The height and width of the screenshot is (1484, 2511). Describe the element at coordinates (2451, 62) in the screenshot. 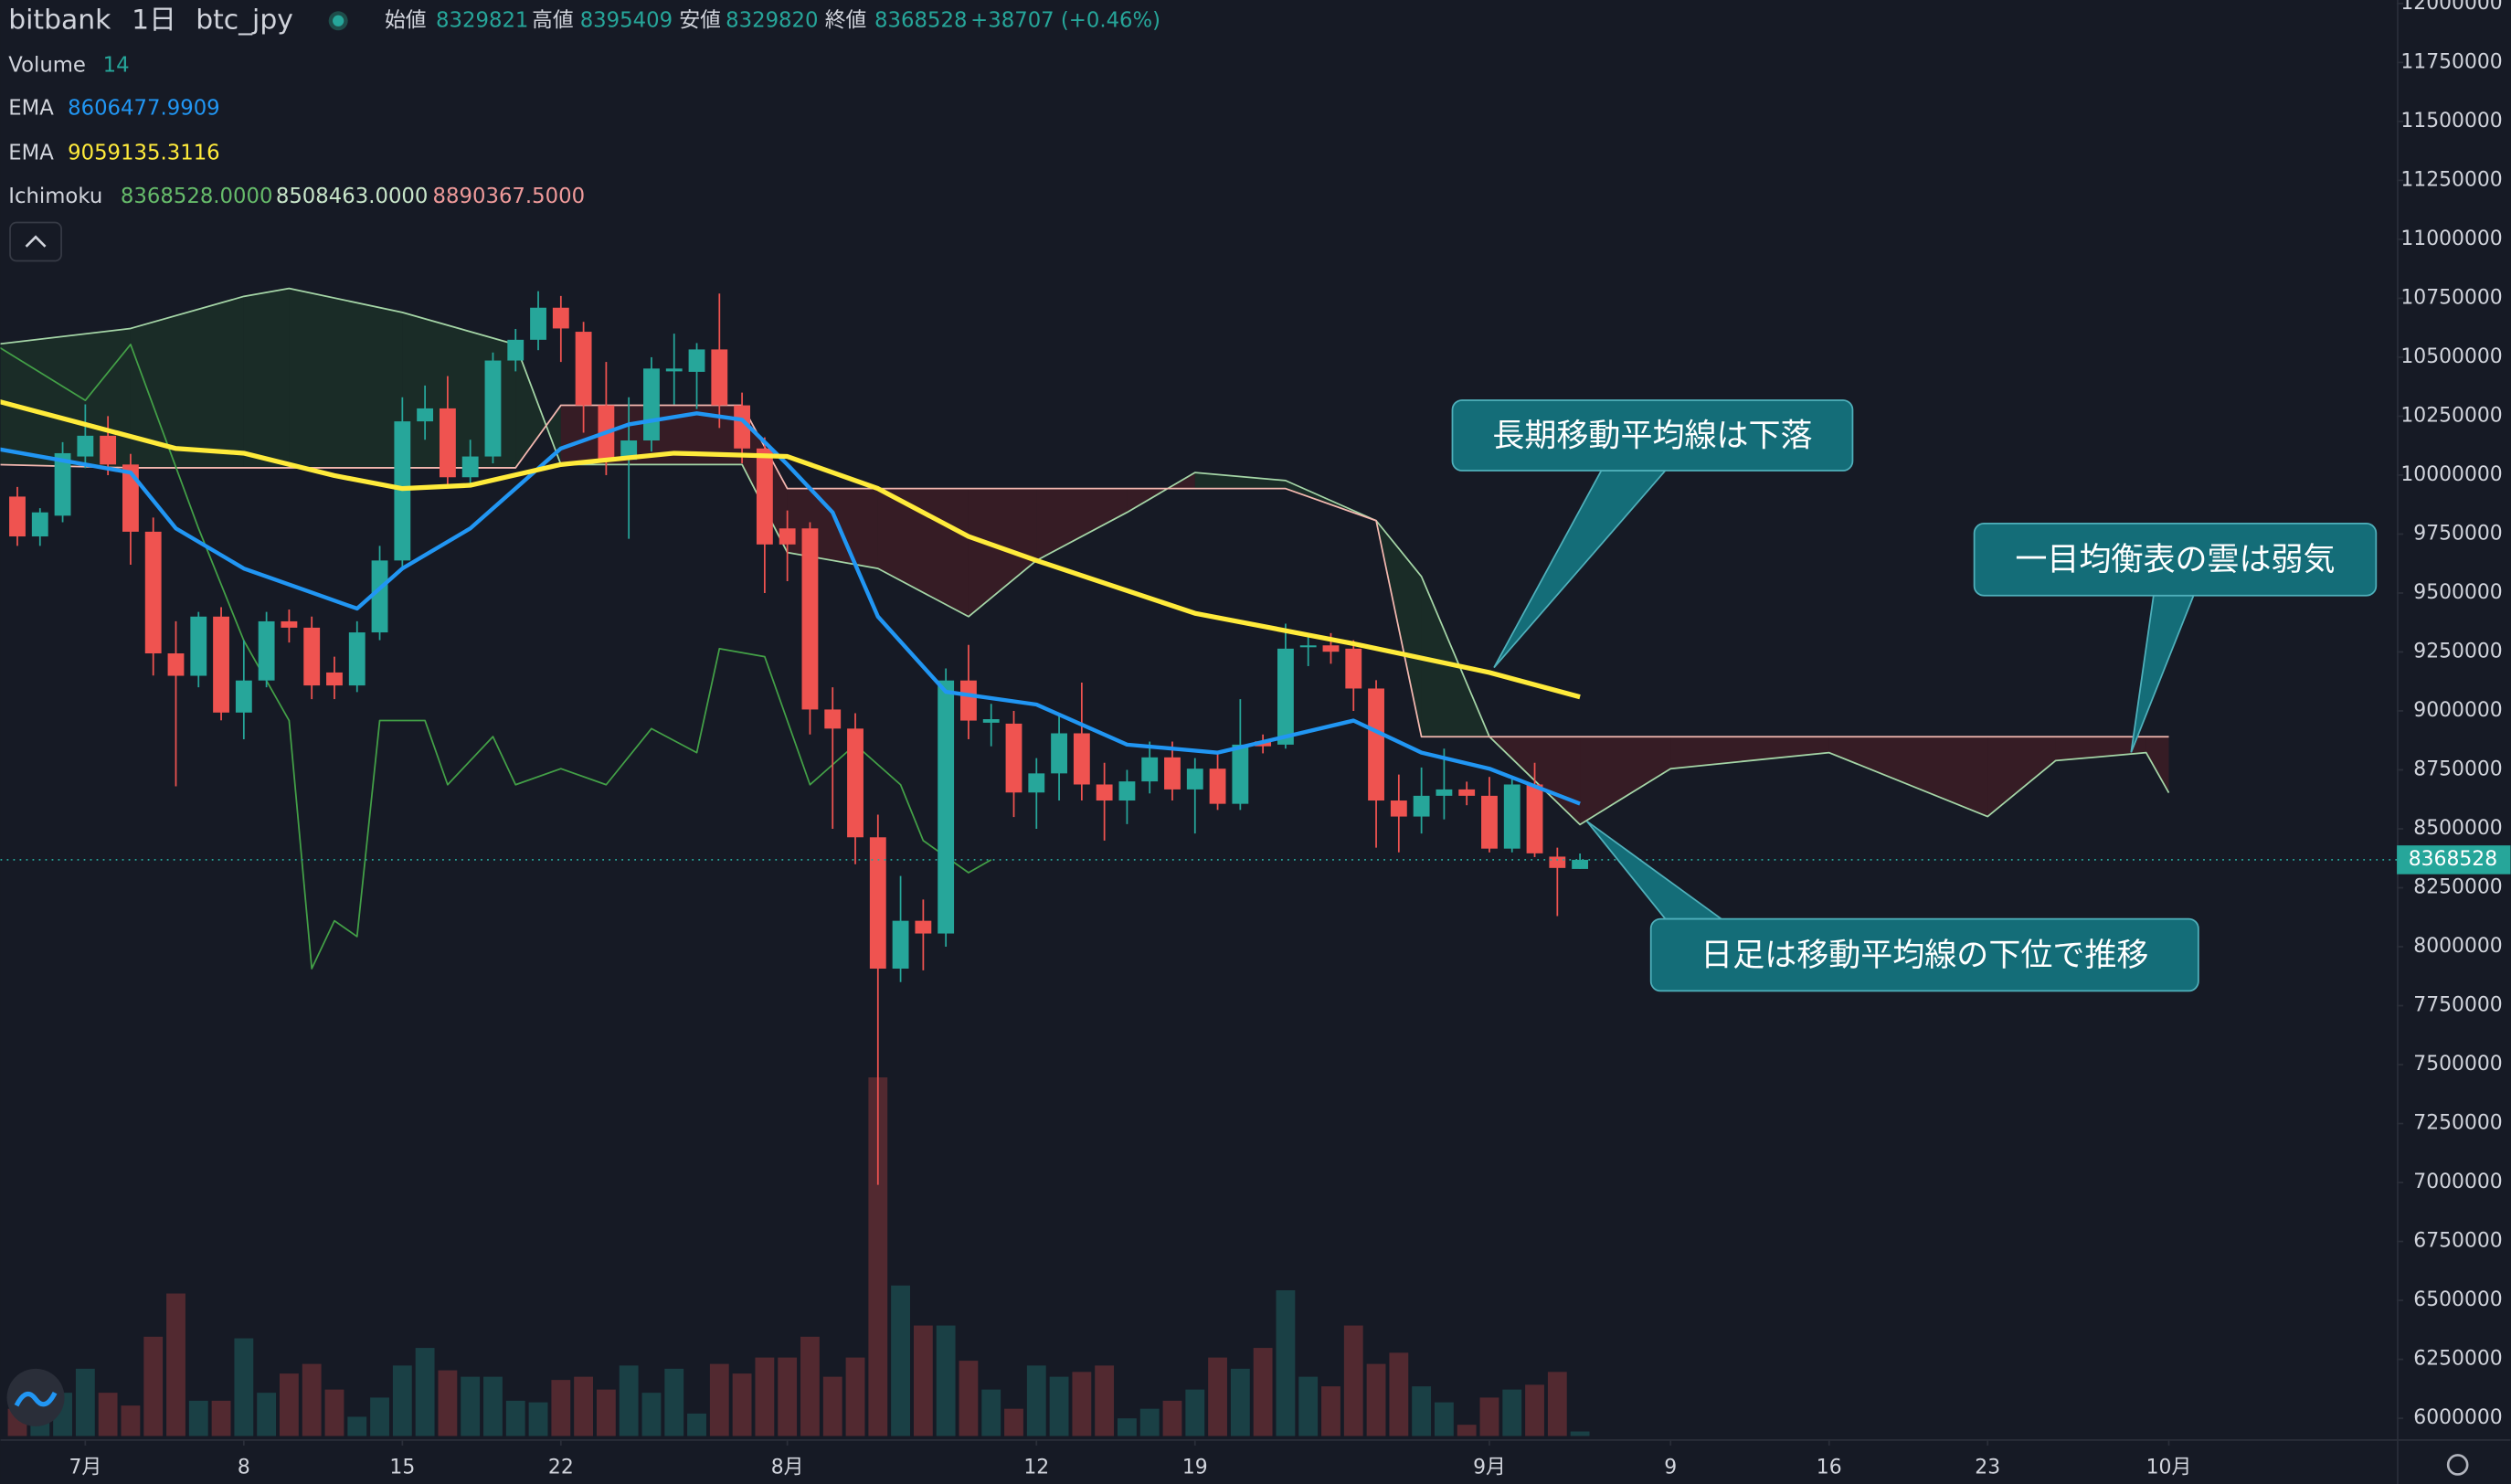

I see `y-tick-label: 11750000` at that location.